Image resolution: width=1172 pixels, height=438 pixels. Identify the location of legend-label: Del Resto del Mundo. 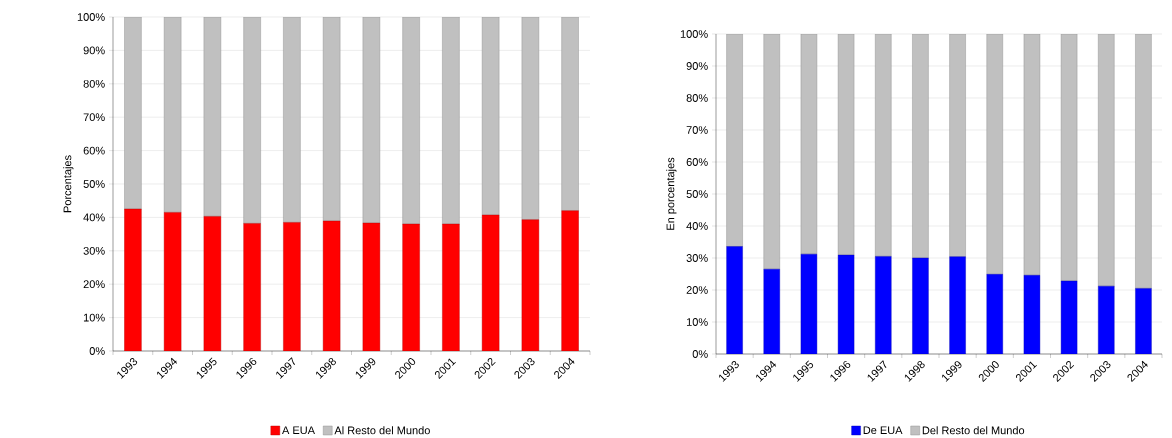
(973, 430).